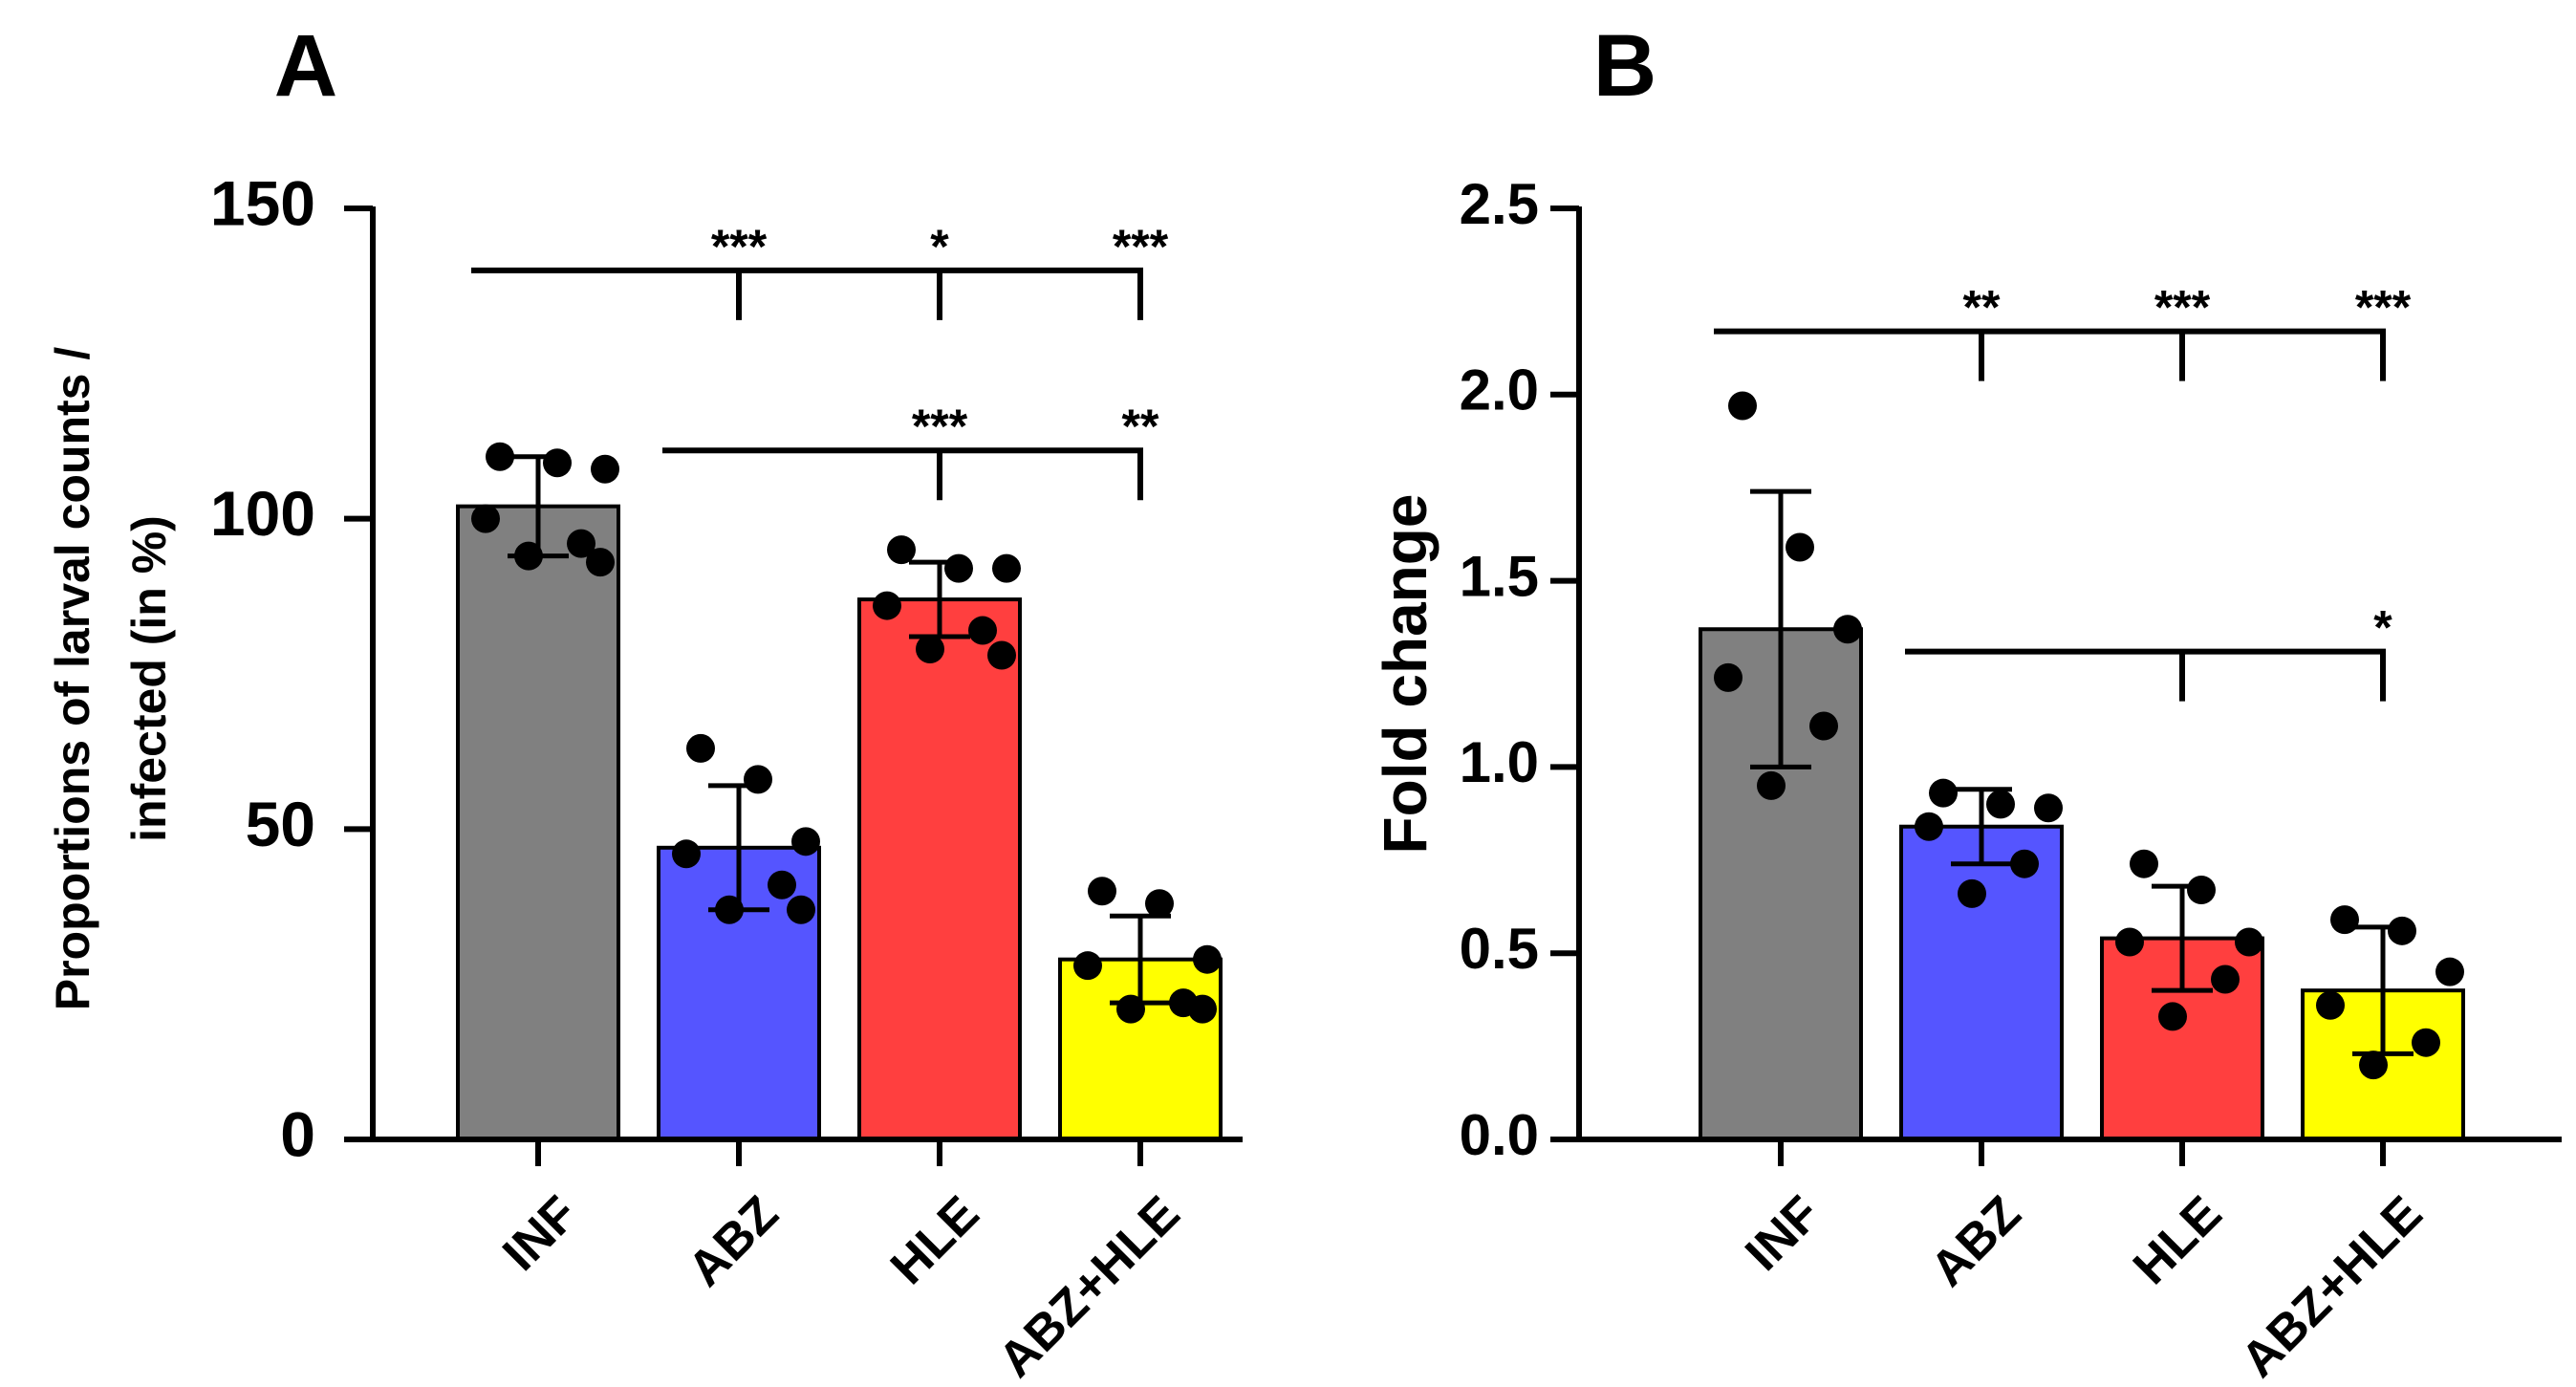 The width and height of the screenshot is (2576, 1387). What do you see at coordinates (262, 202) in the screenshot?
I see `y-tick-label: 150` at bounding box center [262, 202].